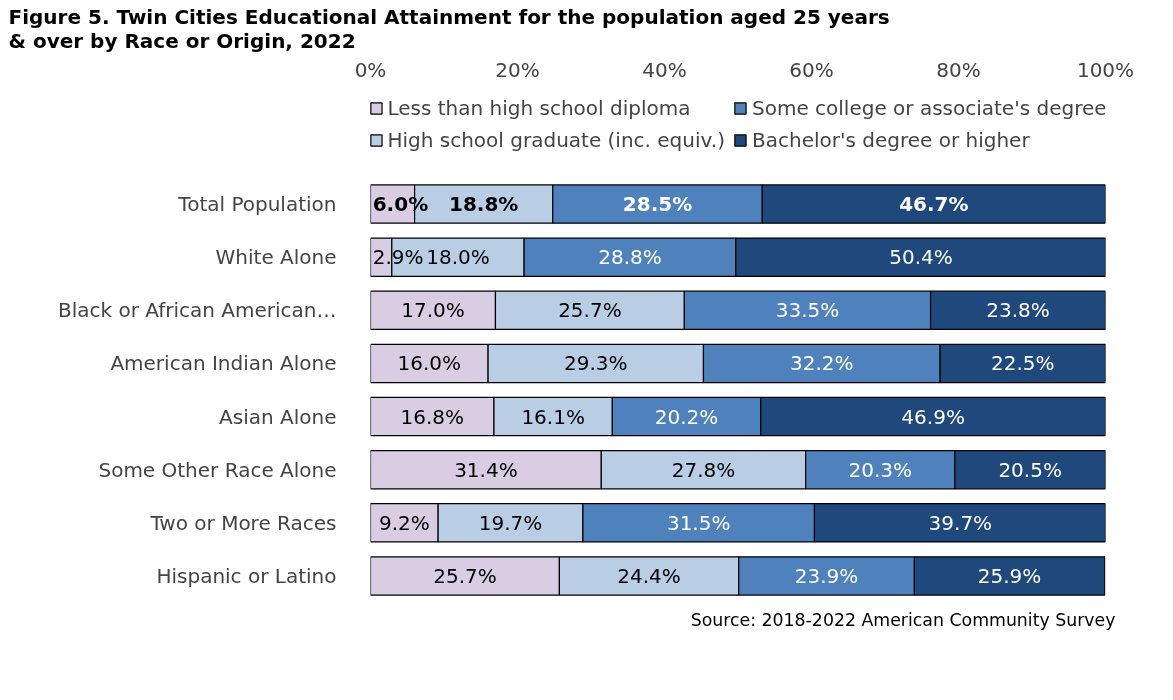  Describe the element at coordinates (960, 522) in the screenshot. I see `data-label: 39.7%` at that location.